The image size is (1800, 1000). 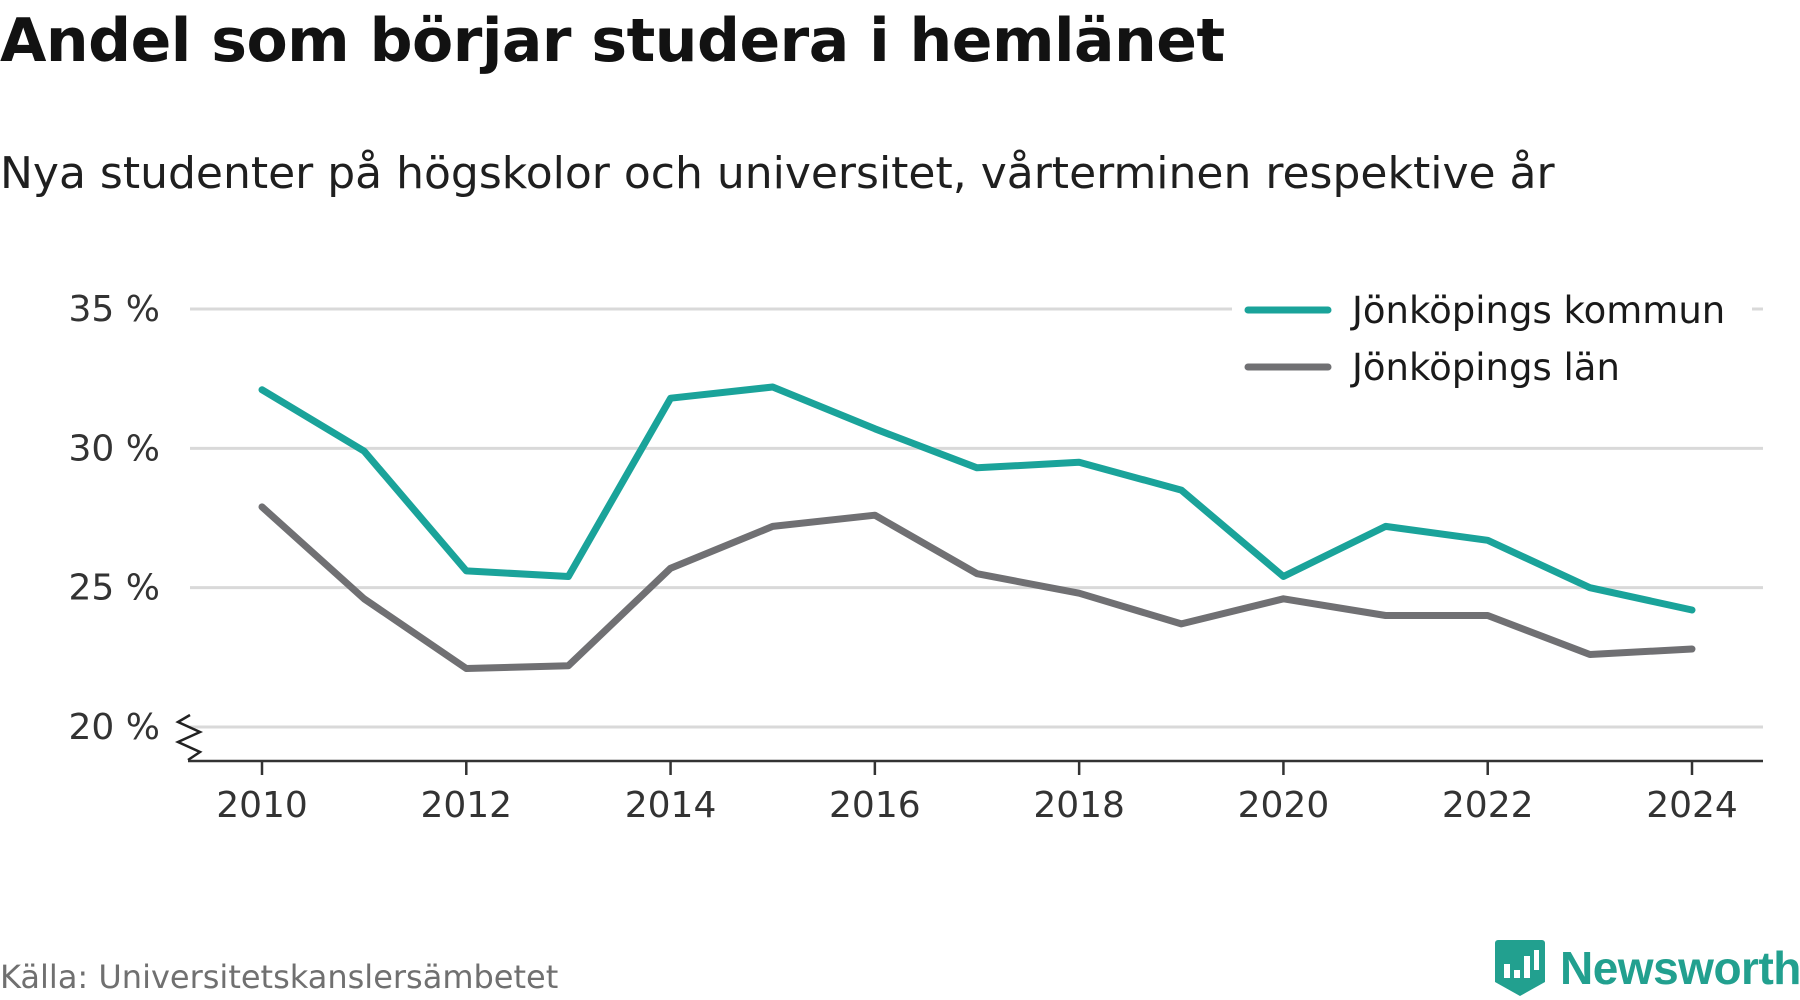 I want to click on series-line-lan, so click(x=977, y=587).